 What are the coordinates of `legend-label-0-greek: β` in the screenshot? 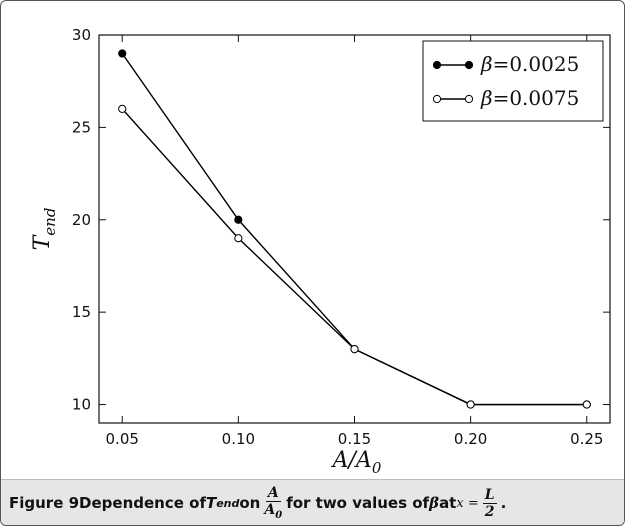 It's located at (486, 64).